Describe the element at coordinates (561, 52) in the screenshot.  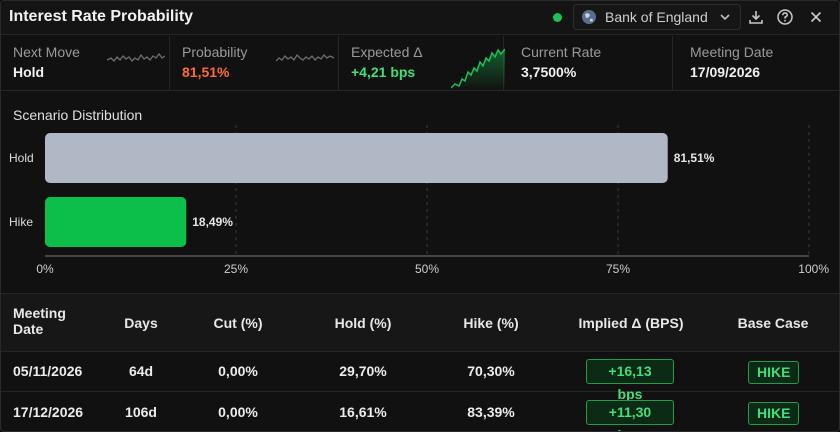
I see `stat-label: Current Rate` at that location.